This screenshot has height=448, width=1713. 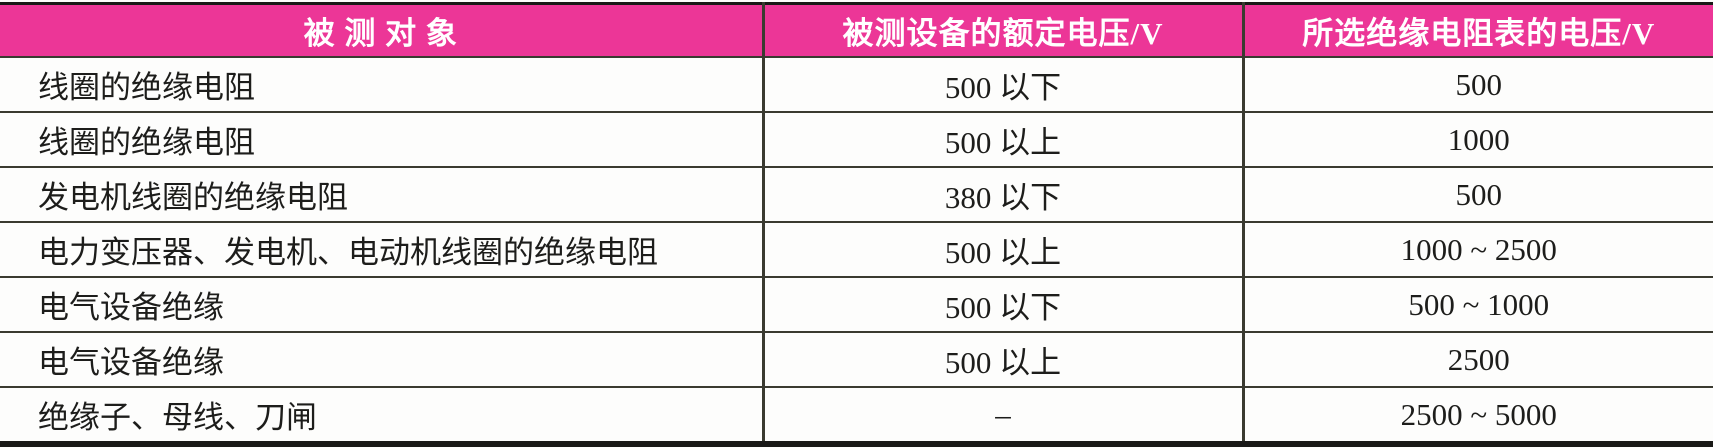 I want to click on table-row: 发电机线圈的绝缘电阻 380 以下 500, so click(x=856, y=195).